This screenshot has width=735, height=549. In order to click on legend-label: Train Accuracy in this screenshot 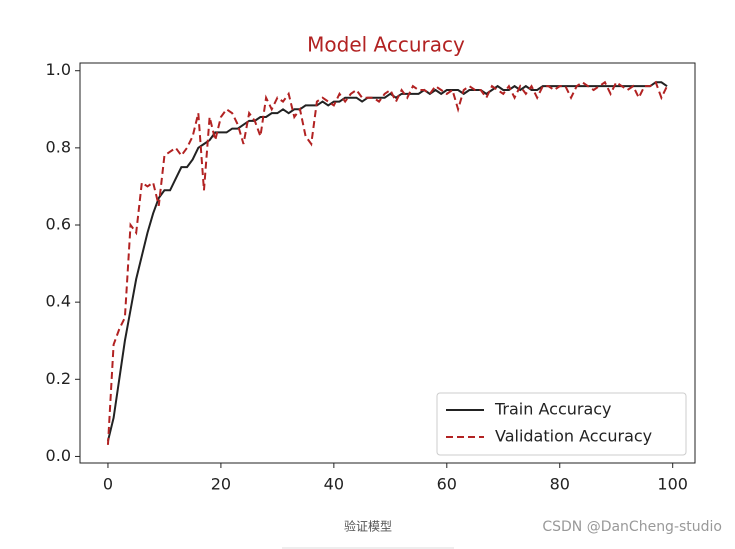, I will do `click(553, 409)`.